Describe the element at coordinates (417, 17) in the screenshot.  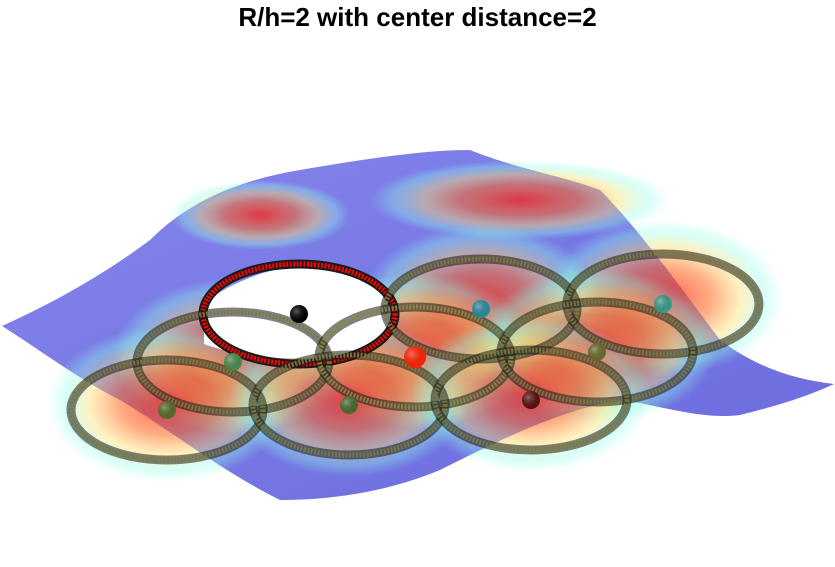
I see `chart-title: R/h=2 with center distance=2` at that location.